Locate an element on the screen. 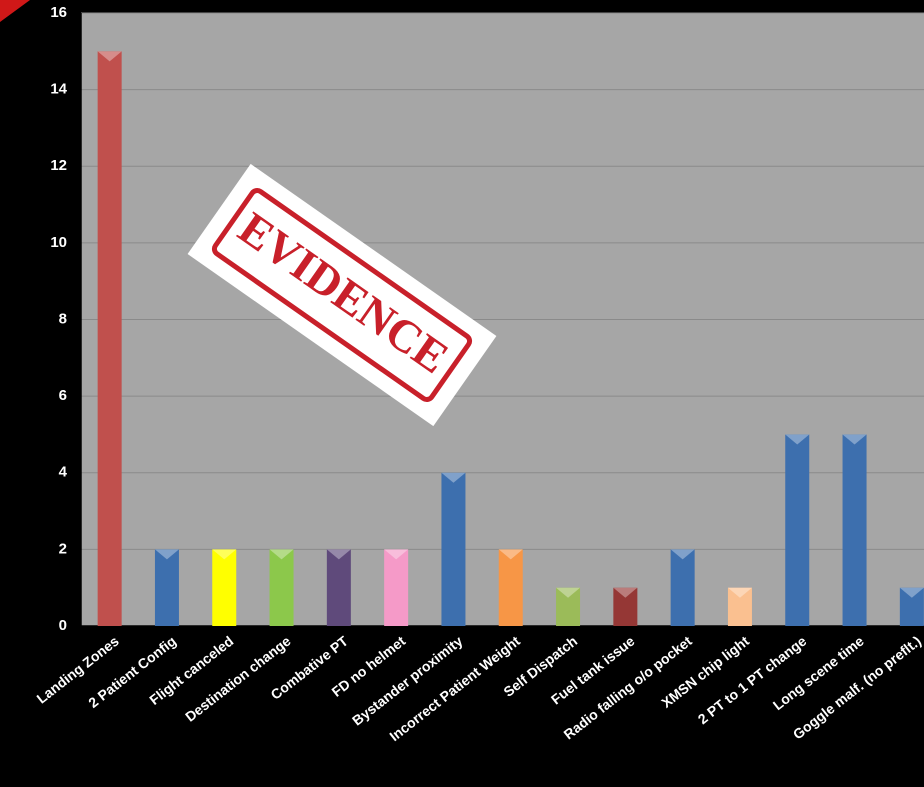 The width and height of the screenshot is (924, 787). y-tick-label: 10 is located at coordinates (58, 242).